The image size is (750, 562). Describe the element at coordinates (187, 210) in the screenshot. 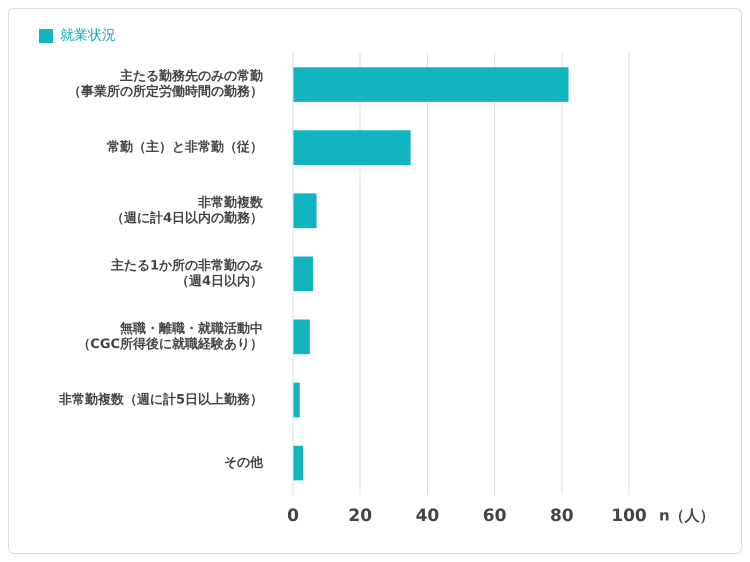

I see `y-tick-label: 非常勤複数（週に計4日以内の勤務）` at that location.